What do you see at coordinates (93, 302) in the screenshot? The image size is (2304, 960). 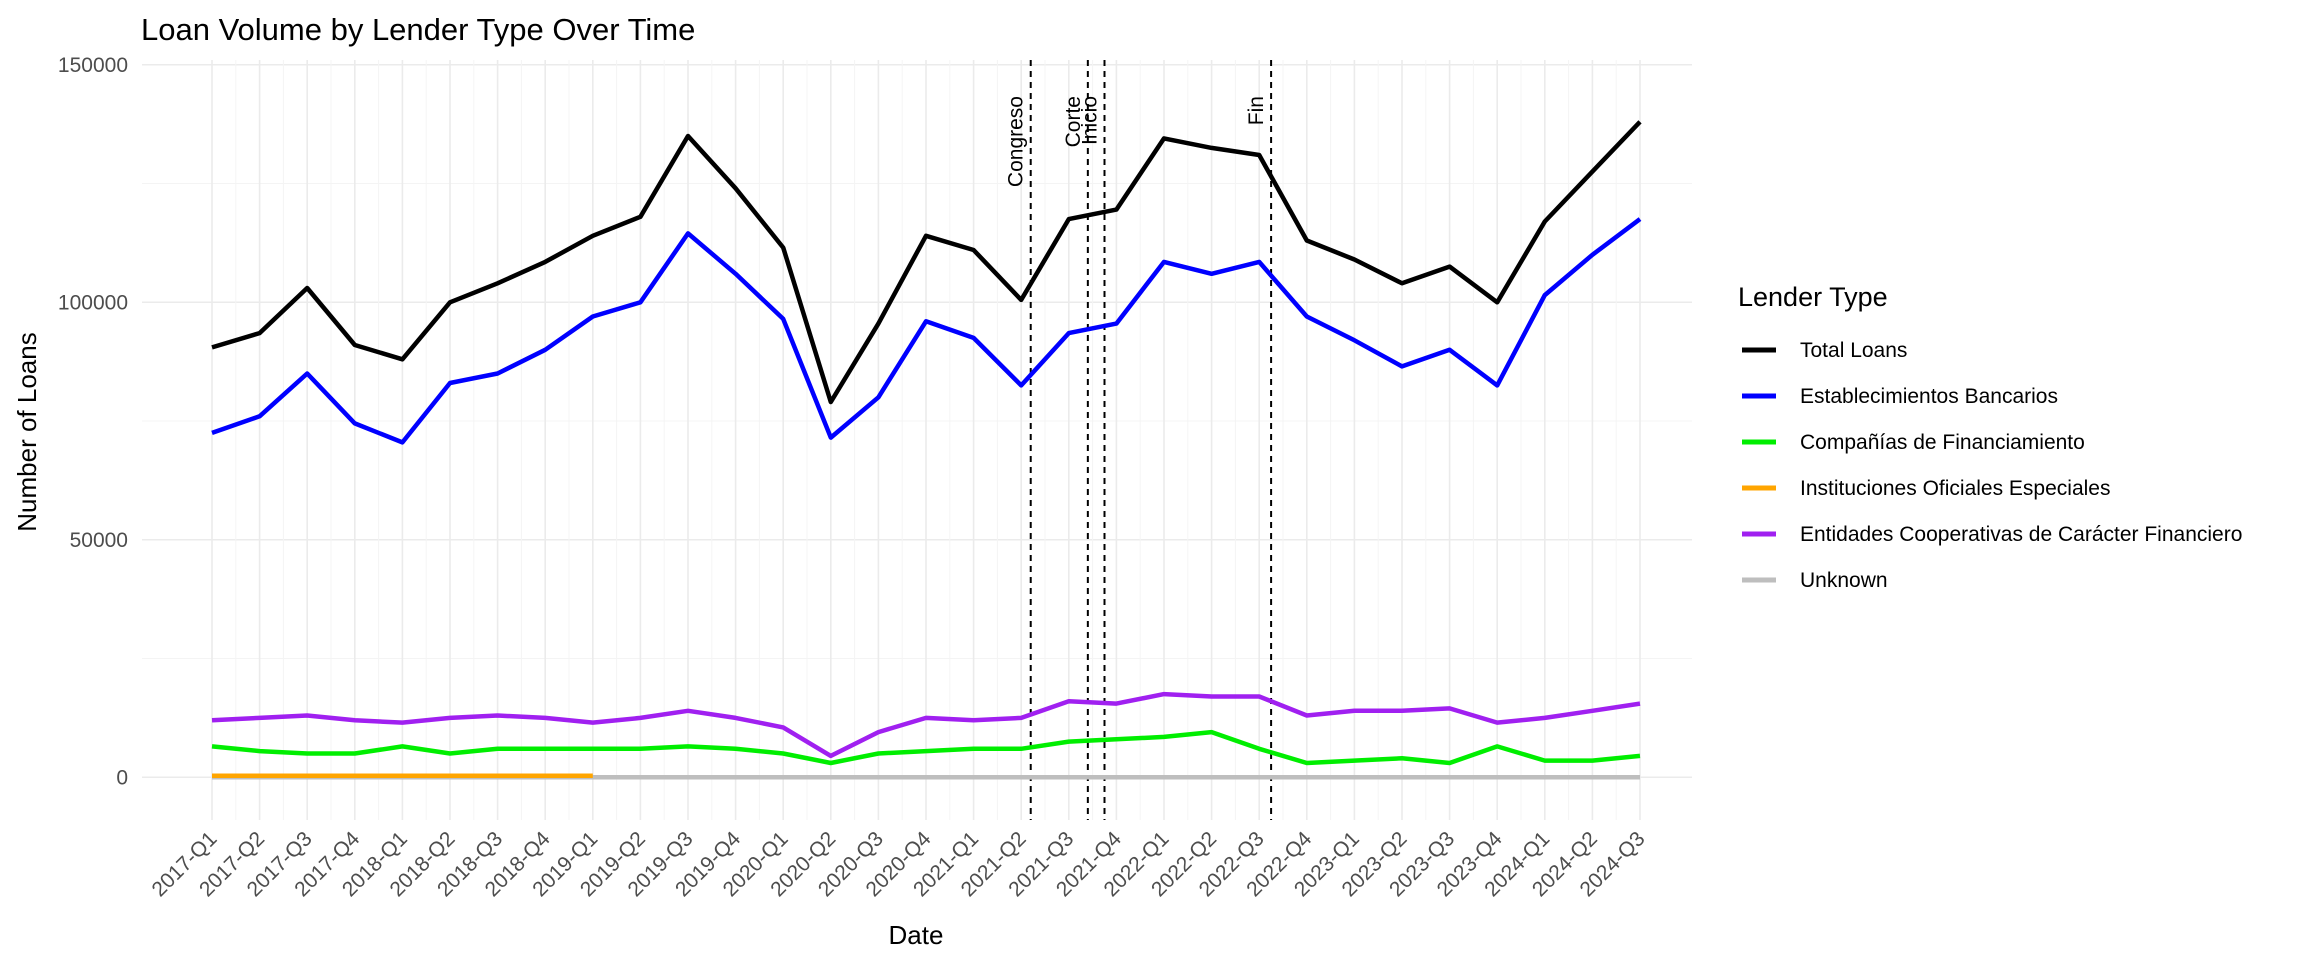 I see `y-tick-label: 100000` at bounding box center [93, 302].